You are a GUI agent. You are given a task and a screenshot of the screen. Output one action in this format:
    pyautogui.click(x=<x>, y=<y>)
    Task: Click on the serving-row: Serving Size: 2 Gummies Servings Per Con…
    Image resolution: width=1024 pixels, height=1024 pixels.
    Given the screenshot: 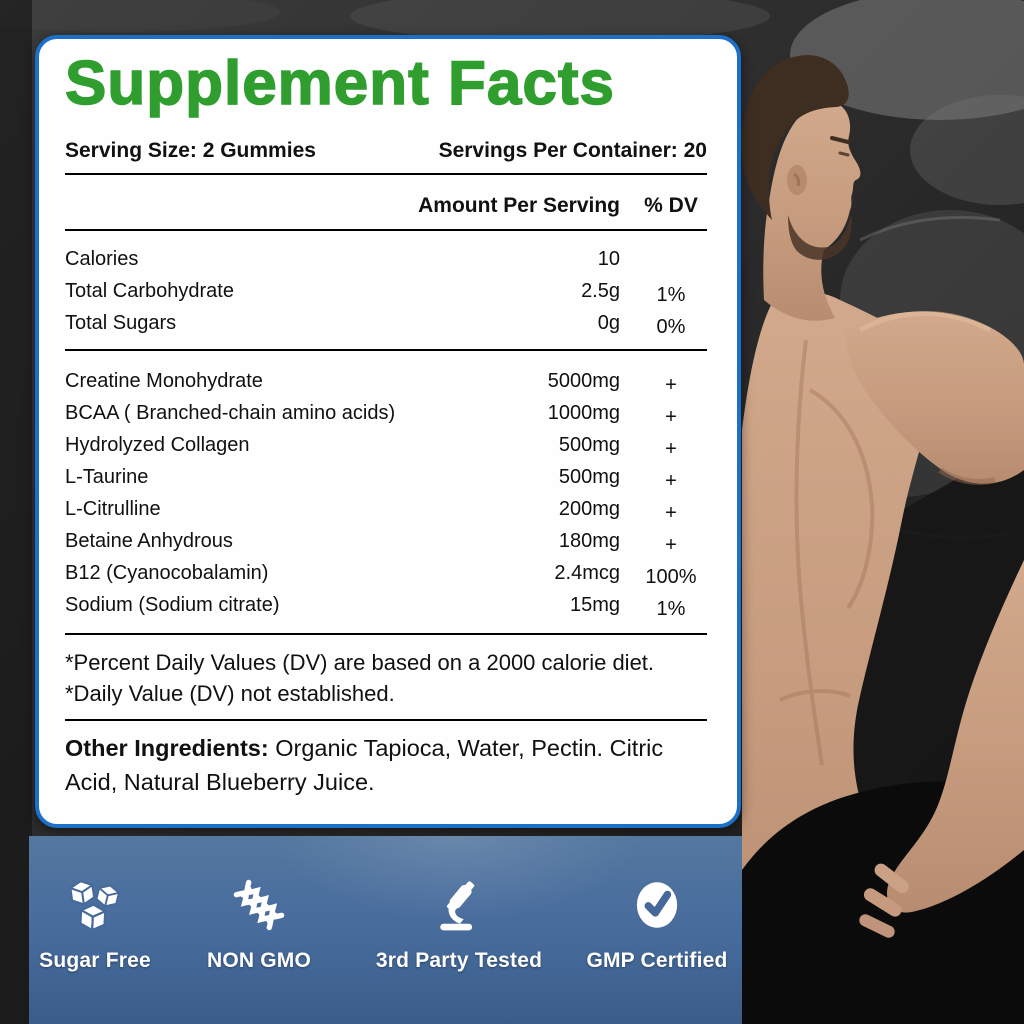 What is the action you would take?
    pyautogui.click(x=386, y=151)
    